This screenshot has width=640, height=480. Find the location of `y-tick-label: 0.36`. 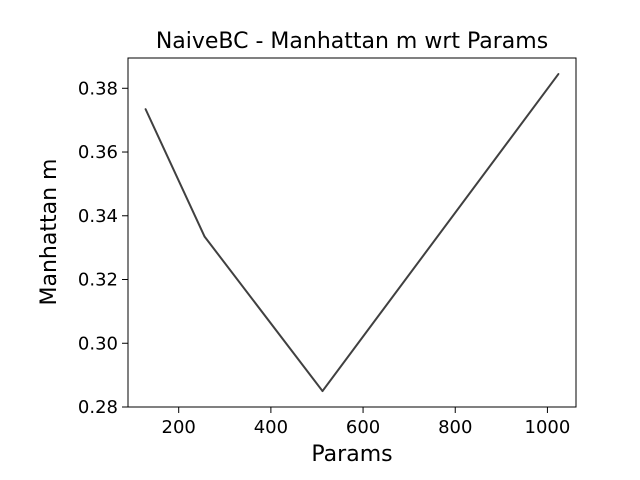

y-tick-label: 0.36 is located at coordinates (98, 152).